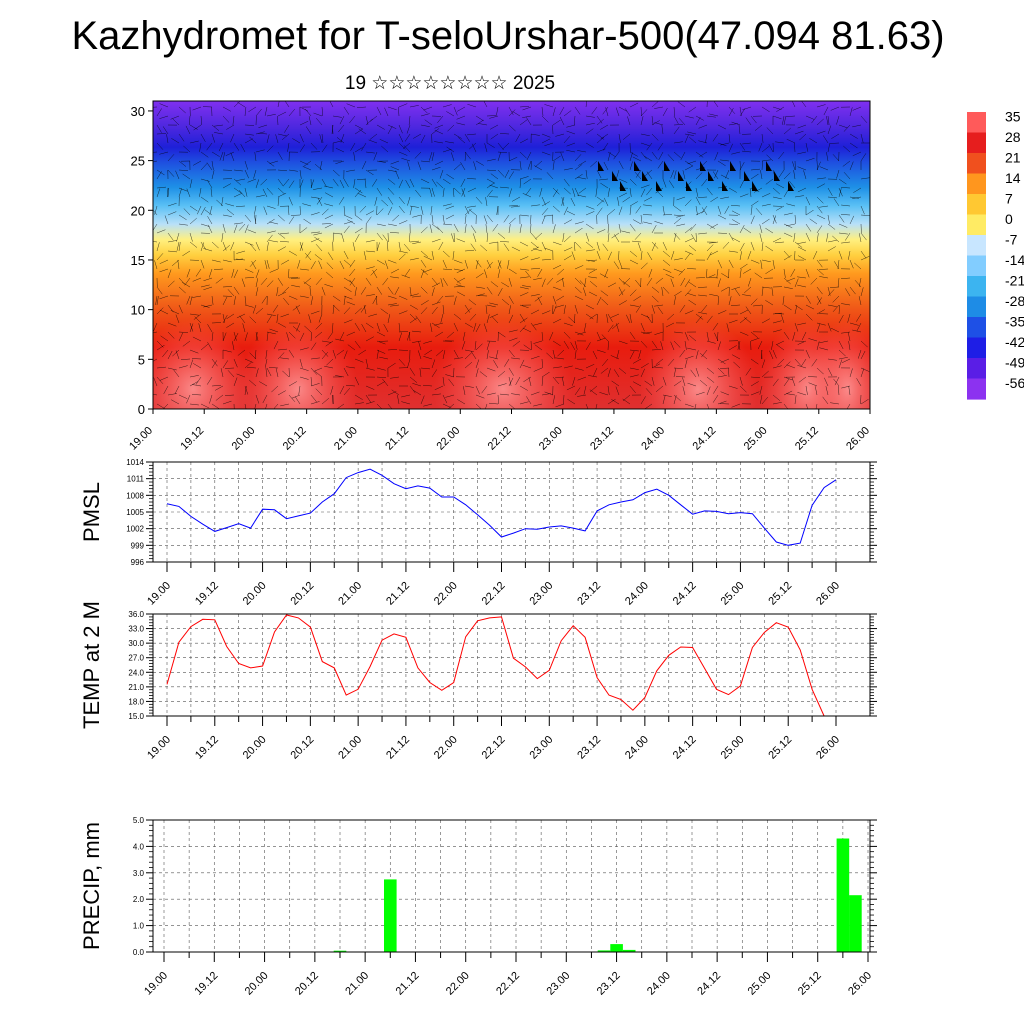 This screenshot has width=1024, height=1024. What do you see at coordinates (136, 658) in the screenshot?
I see `y-tick-label: 27.0` at bounding box center [136, 658].